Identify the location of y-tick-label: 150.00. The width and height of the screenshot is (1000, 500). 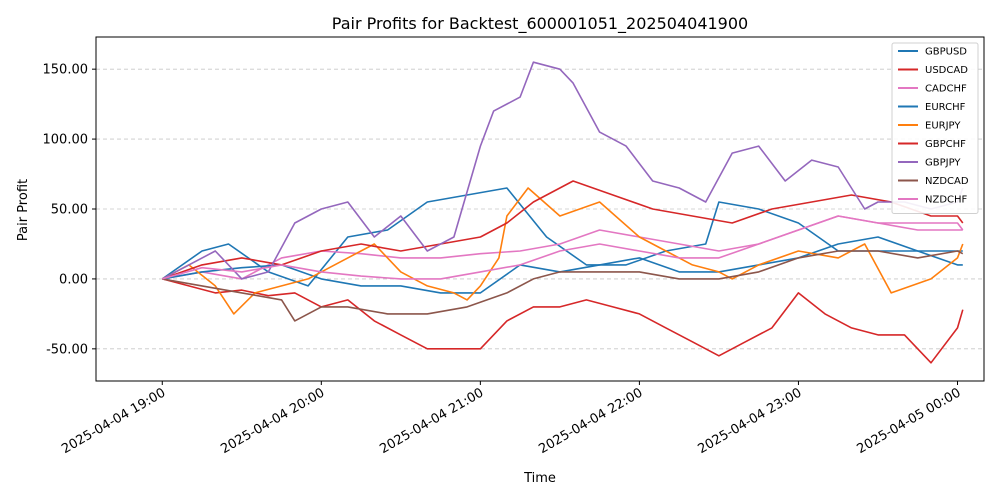
(66, 70).